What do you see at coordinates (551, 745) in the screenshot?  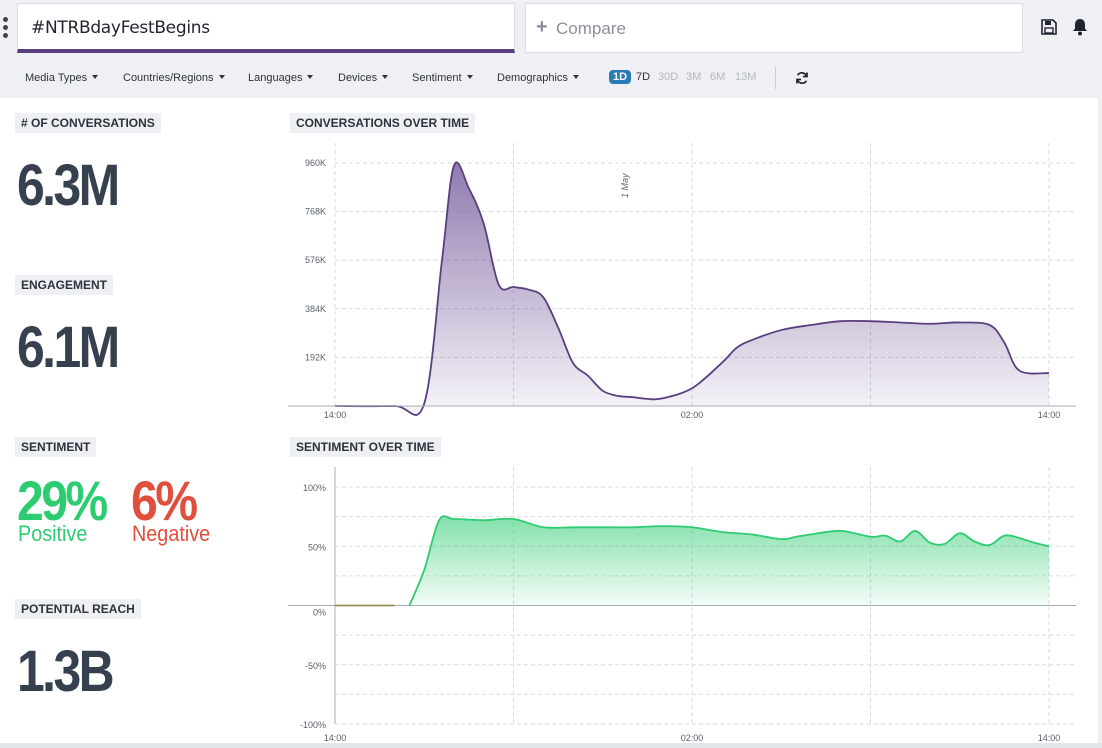 I see `bottom-strip` at bounding box center [551, 745].